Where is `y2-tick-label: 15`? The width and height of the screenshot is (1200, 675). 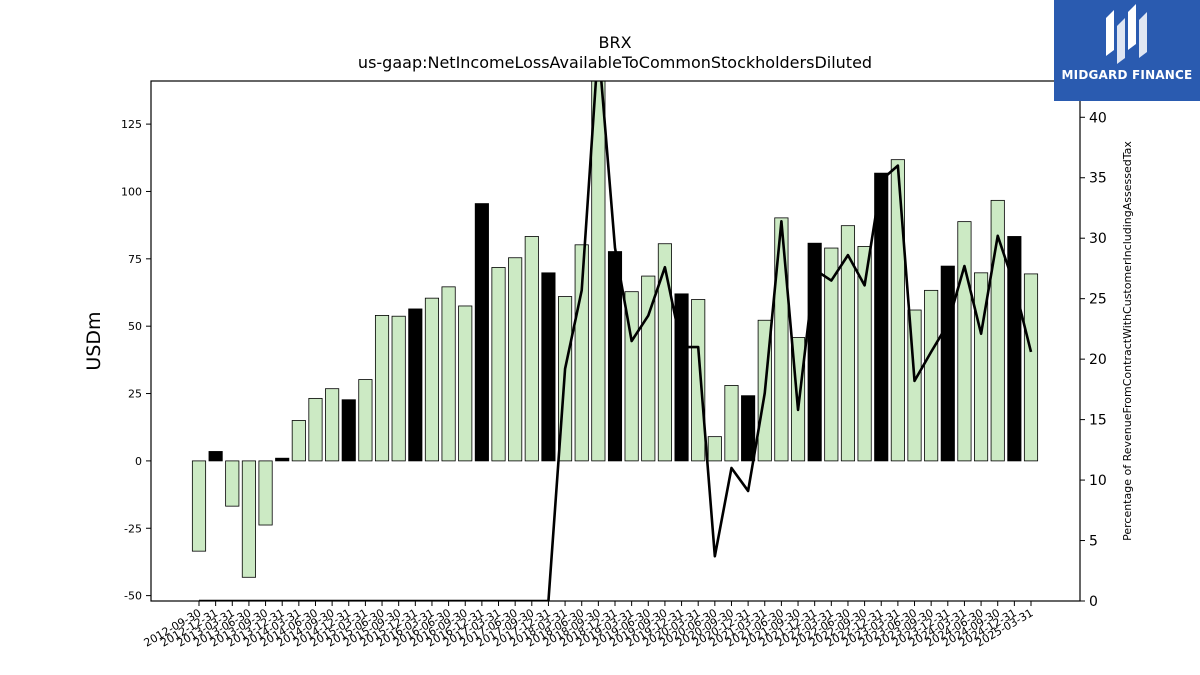 y2-tick-label: 15 is located at coordinates (1098, 421).